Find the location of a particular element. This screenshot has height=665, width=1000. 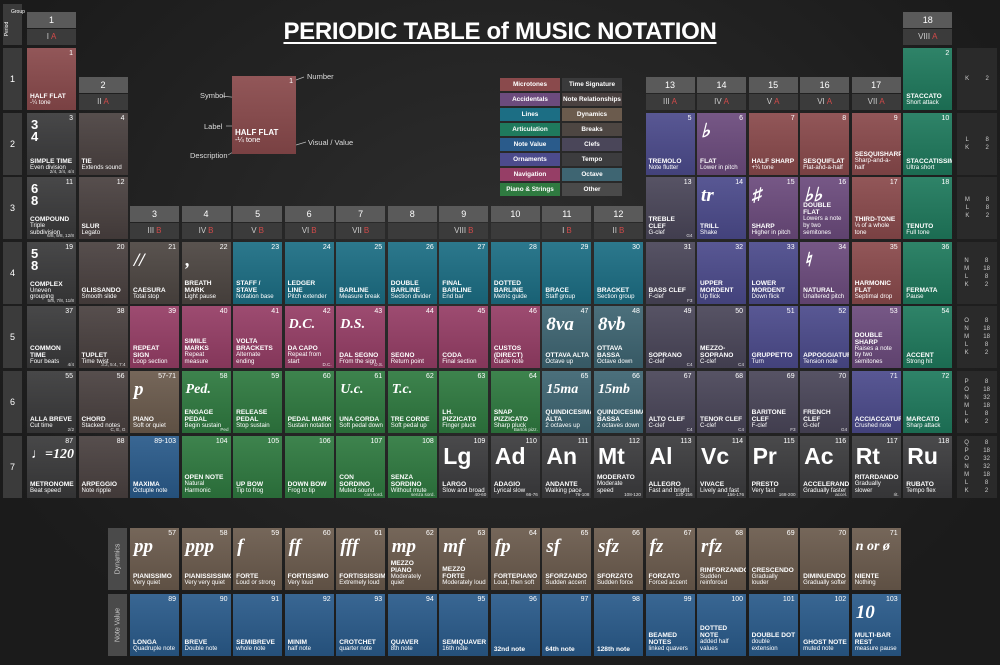

element-description: Smooth slide is located at coordinates (99, 297).